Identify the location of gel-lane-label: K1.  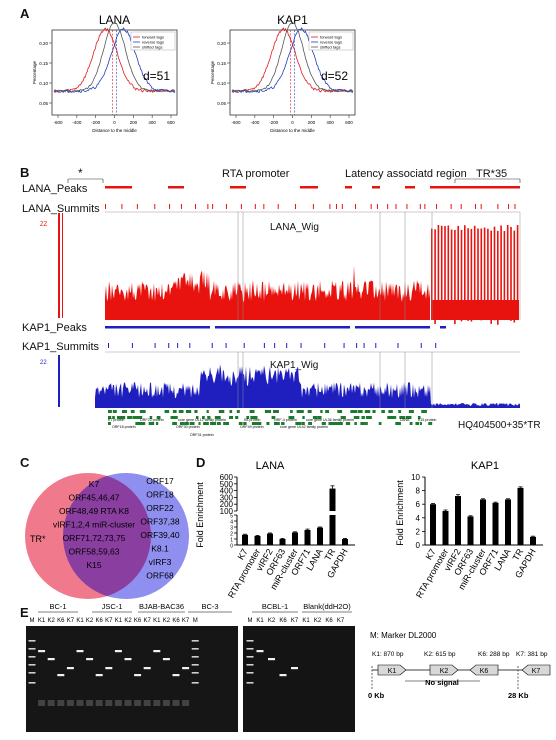
(42, 621).